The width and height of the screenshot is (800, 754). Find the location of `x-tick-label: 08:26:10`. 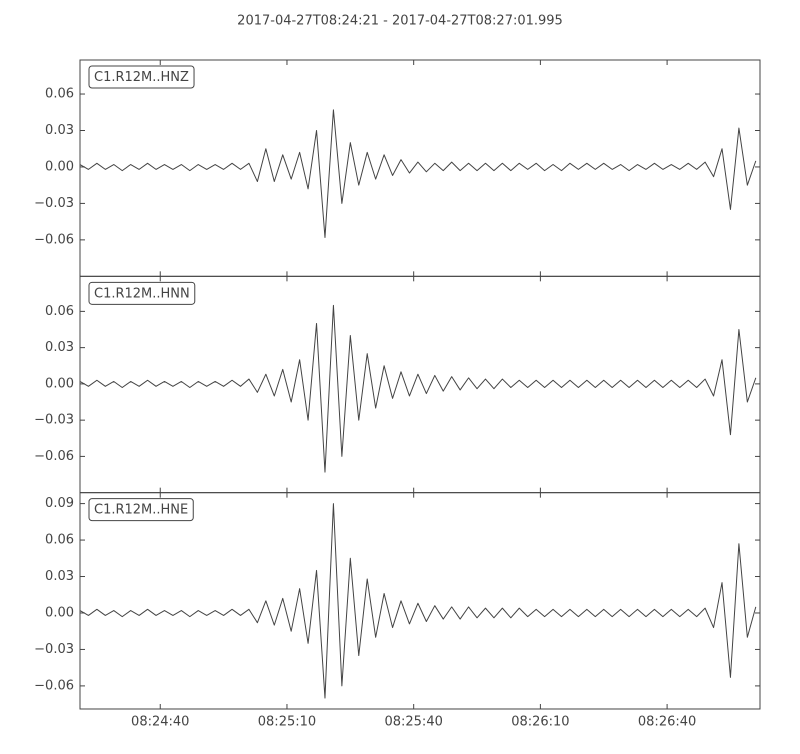

x-tick-label: 08:26:10 is located at coordinates (540, 721).